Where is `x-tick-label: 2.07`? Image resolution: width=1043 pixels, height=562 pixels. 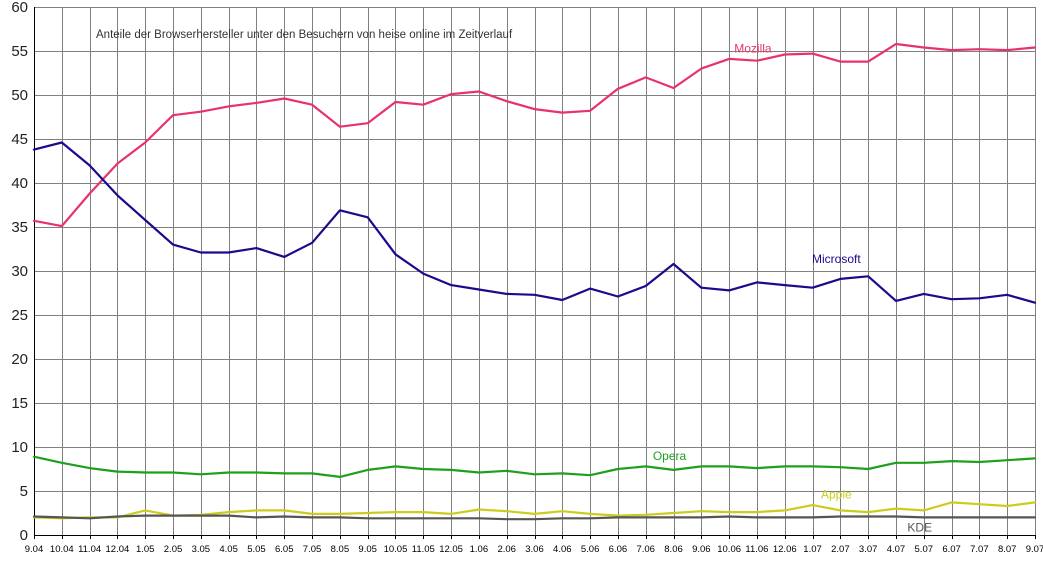
x-tick-label: 2.07 is located at coordinates (840, 549).